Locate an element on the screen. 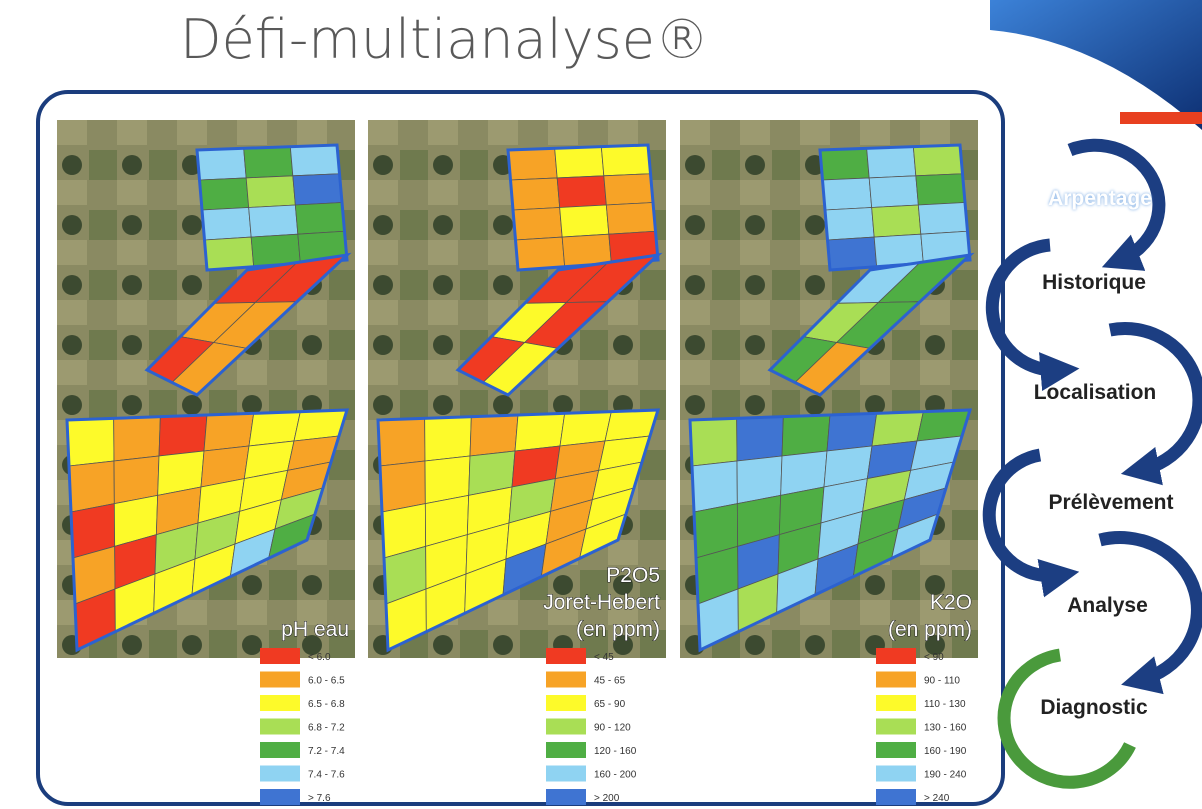 The image size is (1202, 809). process-step: Prélèvement is located at coordinates (1111, 502).